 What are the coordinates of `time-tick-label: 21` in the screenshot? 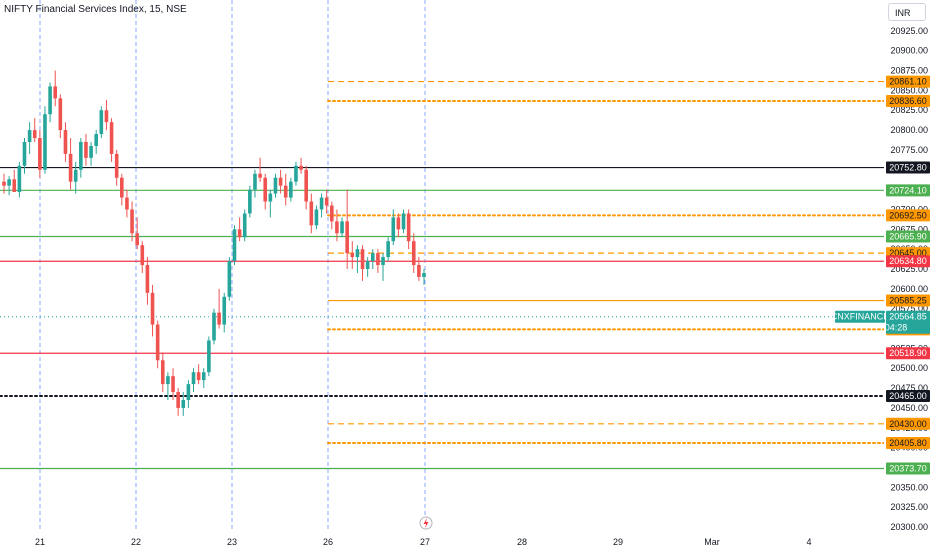 It's located at (40, 542).